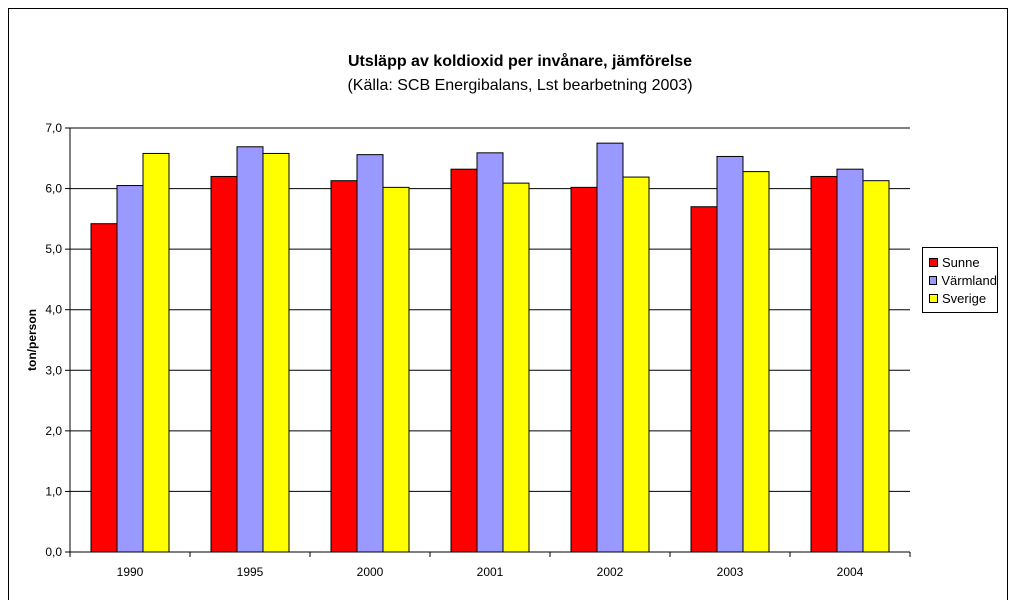 This screenshot has width=1017, height=605. Describe the element at coordinates (53, 552) in the screenshot. I see `y-tick-label: 0,0` at that location.